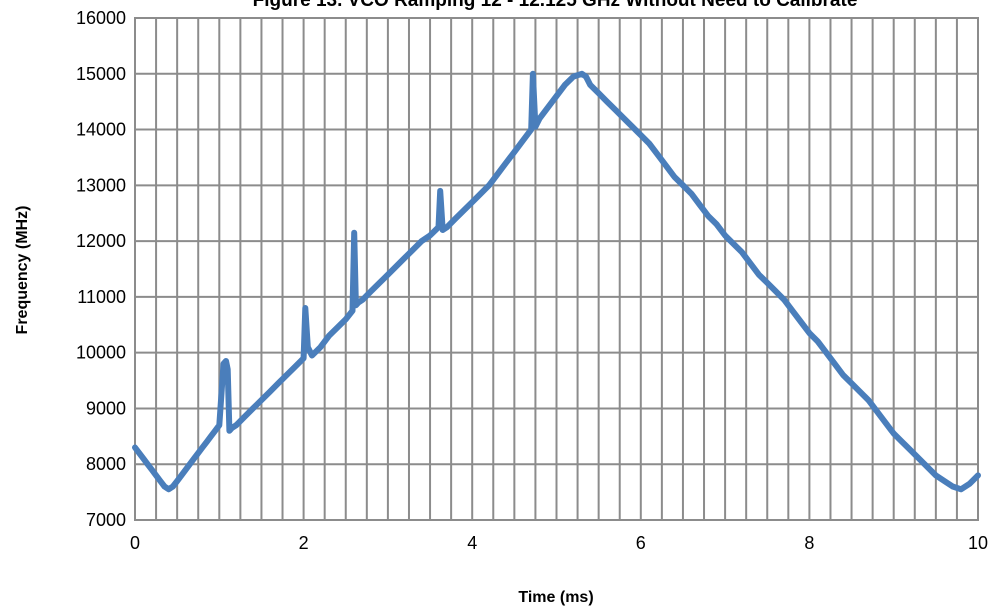 The height and width of the screenshot is (610, 993). What do you see at coordinates (135, 543) in the screenshot?
I see `x-tick-label: 0` at bounding box center [135, 543].